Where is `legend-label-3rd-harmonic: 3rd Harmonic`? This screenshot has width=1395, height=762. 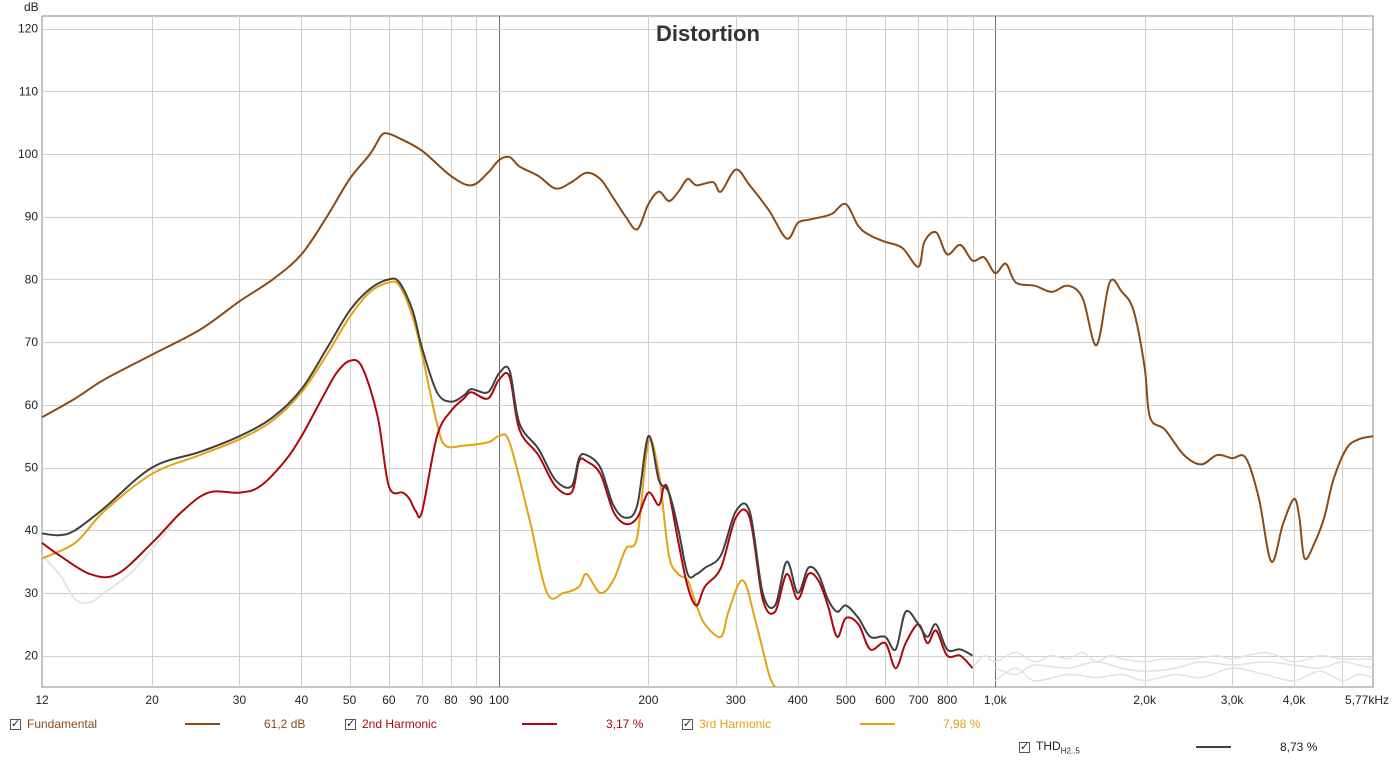
legend-label-3rd-harmonic: 3rd Harmonic is located at coordinates (735, 724).